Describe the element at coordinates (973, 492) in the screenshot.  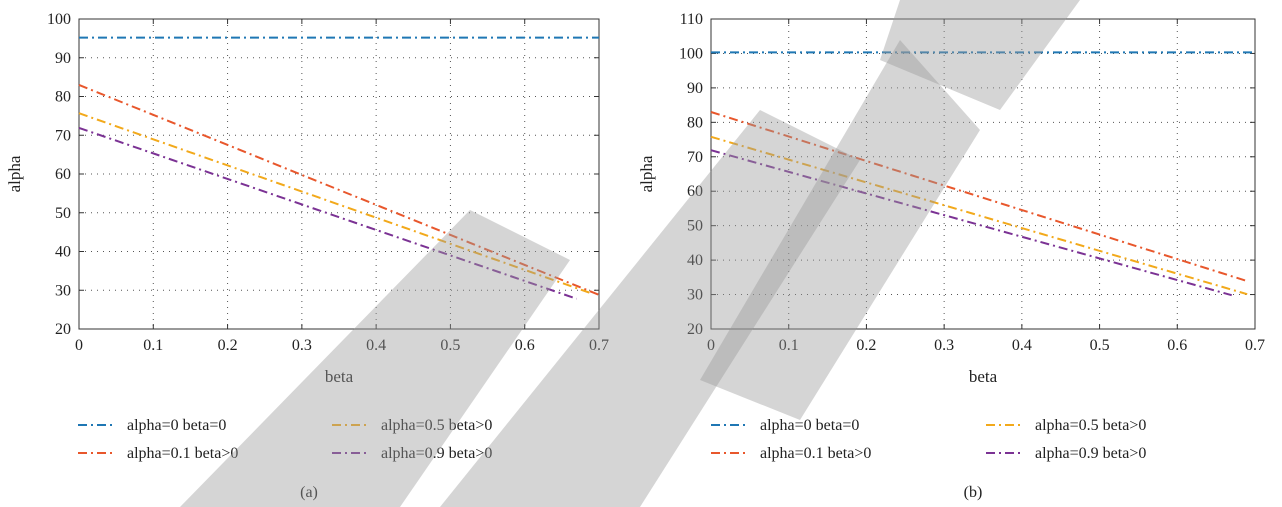
I see `panel-caption: (b)` at that location.